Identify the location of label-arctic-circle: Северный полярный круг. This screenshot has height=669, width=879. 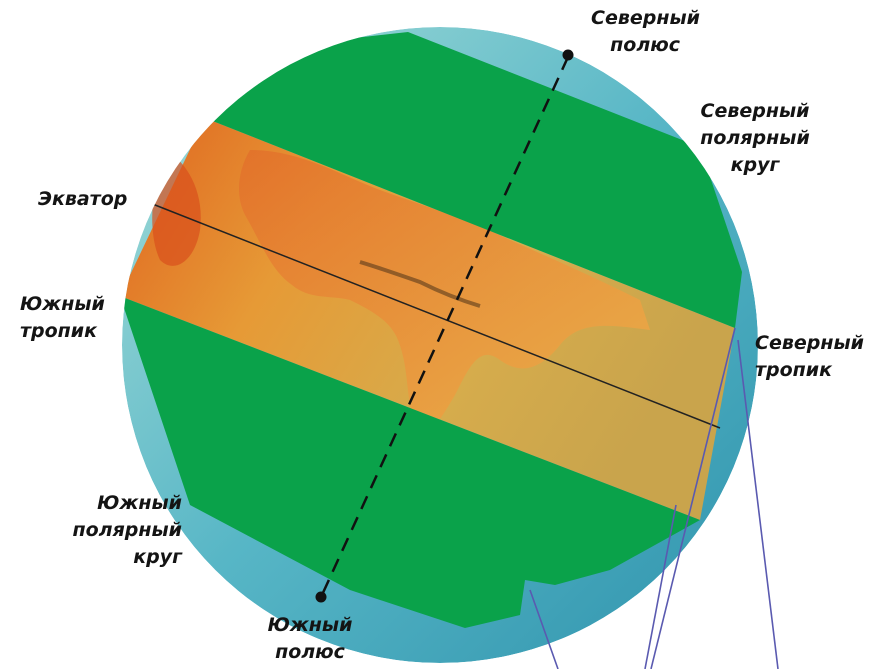
(755, 138).